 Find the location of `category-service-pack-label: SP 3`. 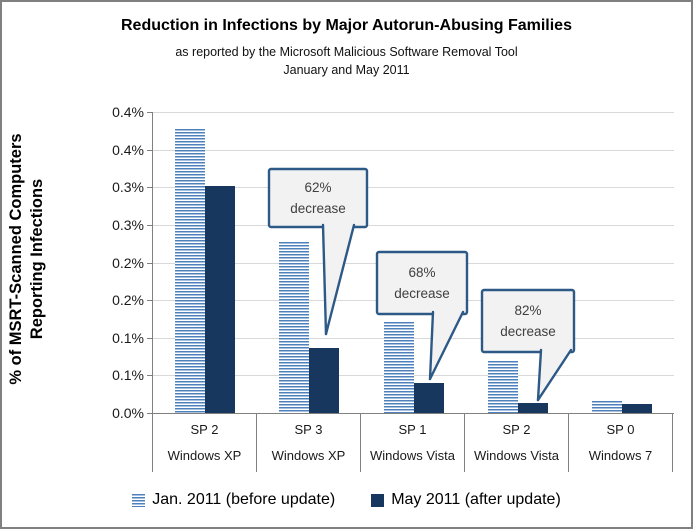

category-service-pack-label: SP 3 is located at coordinates (308, 429).